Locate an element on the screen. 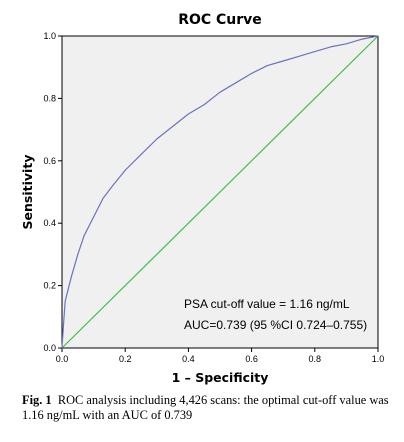 The width and height of the screenshot is (404, 442). x-tick-label: 0.8 is located at coordinates (315, 359).